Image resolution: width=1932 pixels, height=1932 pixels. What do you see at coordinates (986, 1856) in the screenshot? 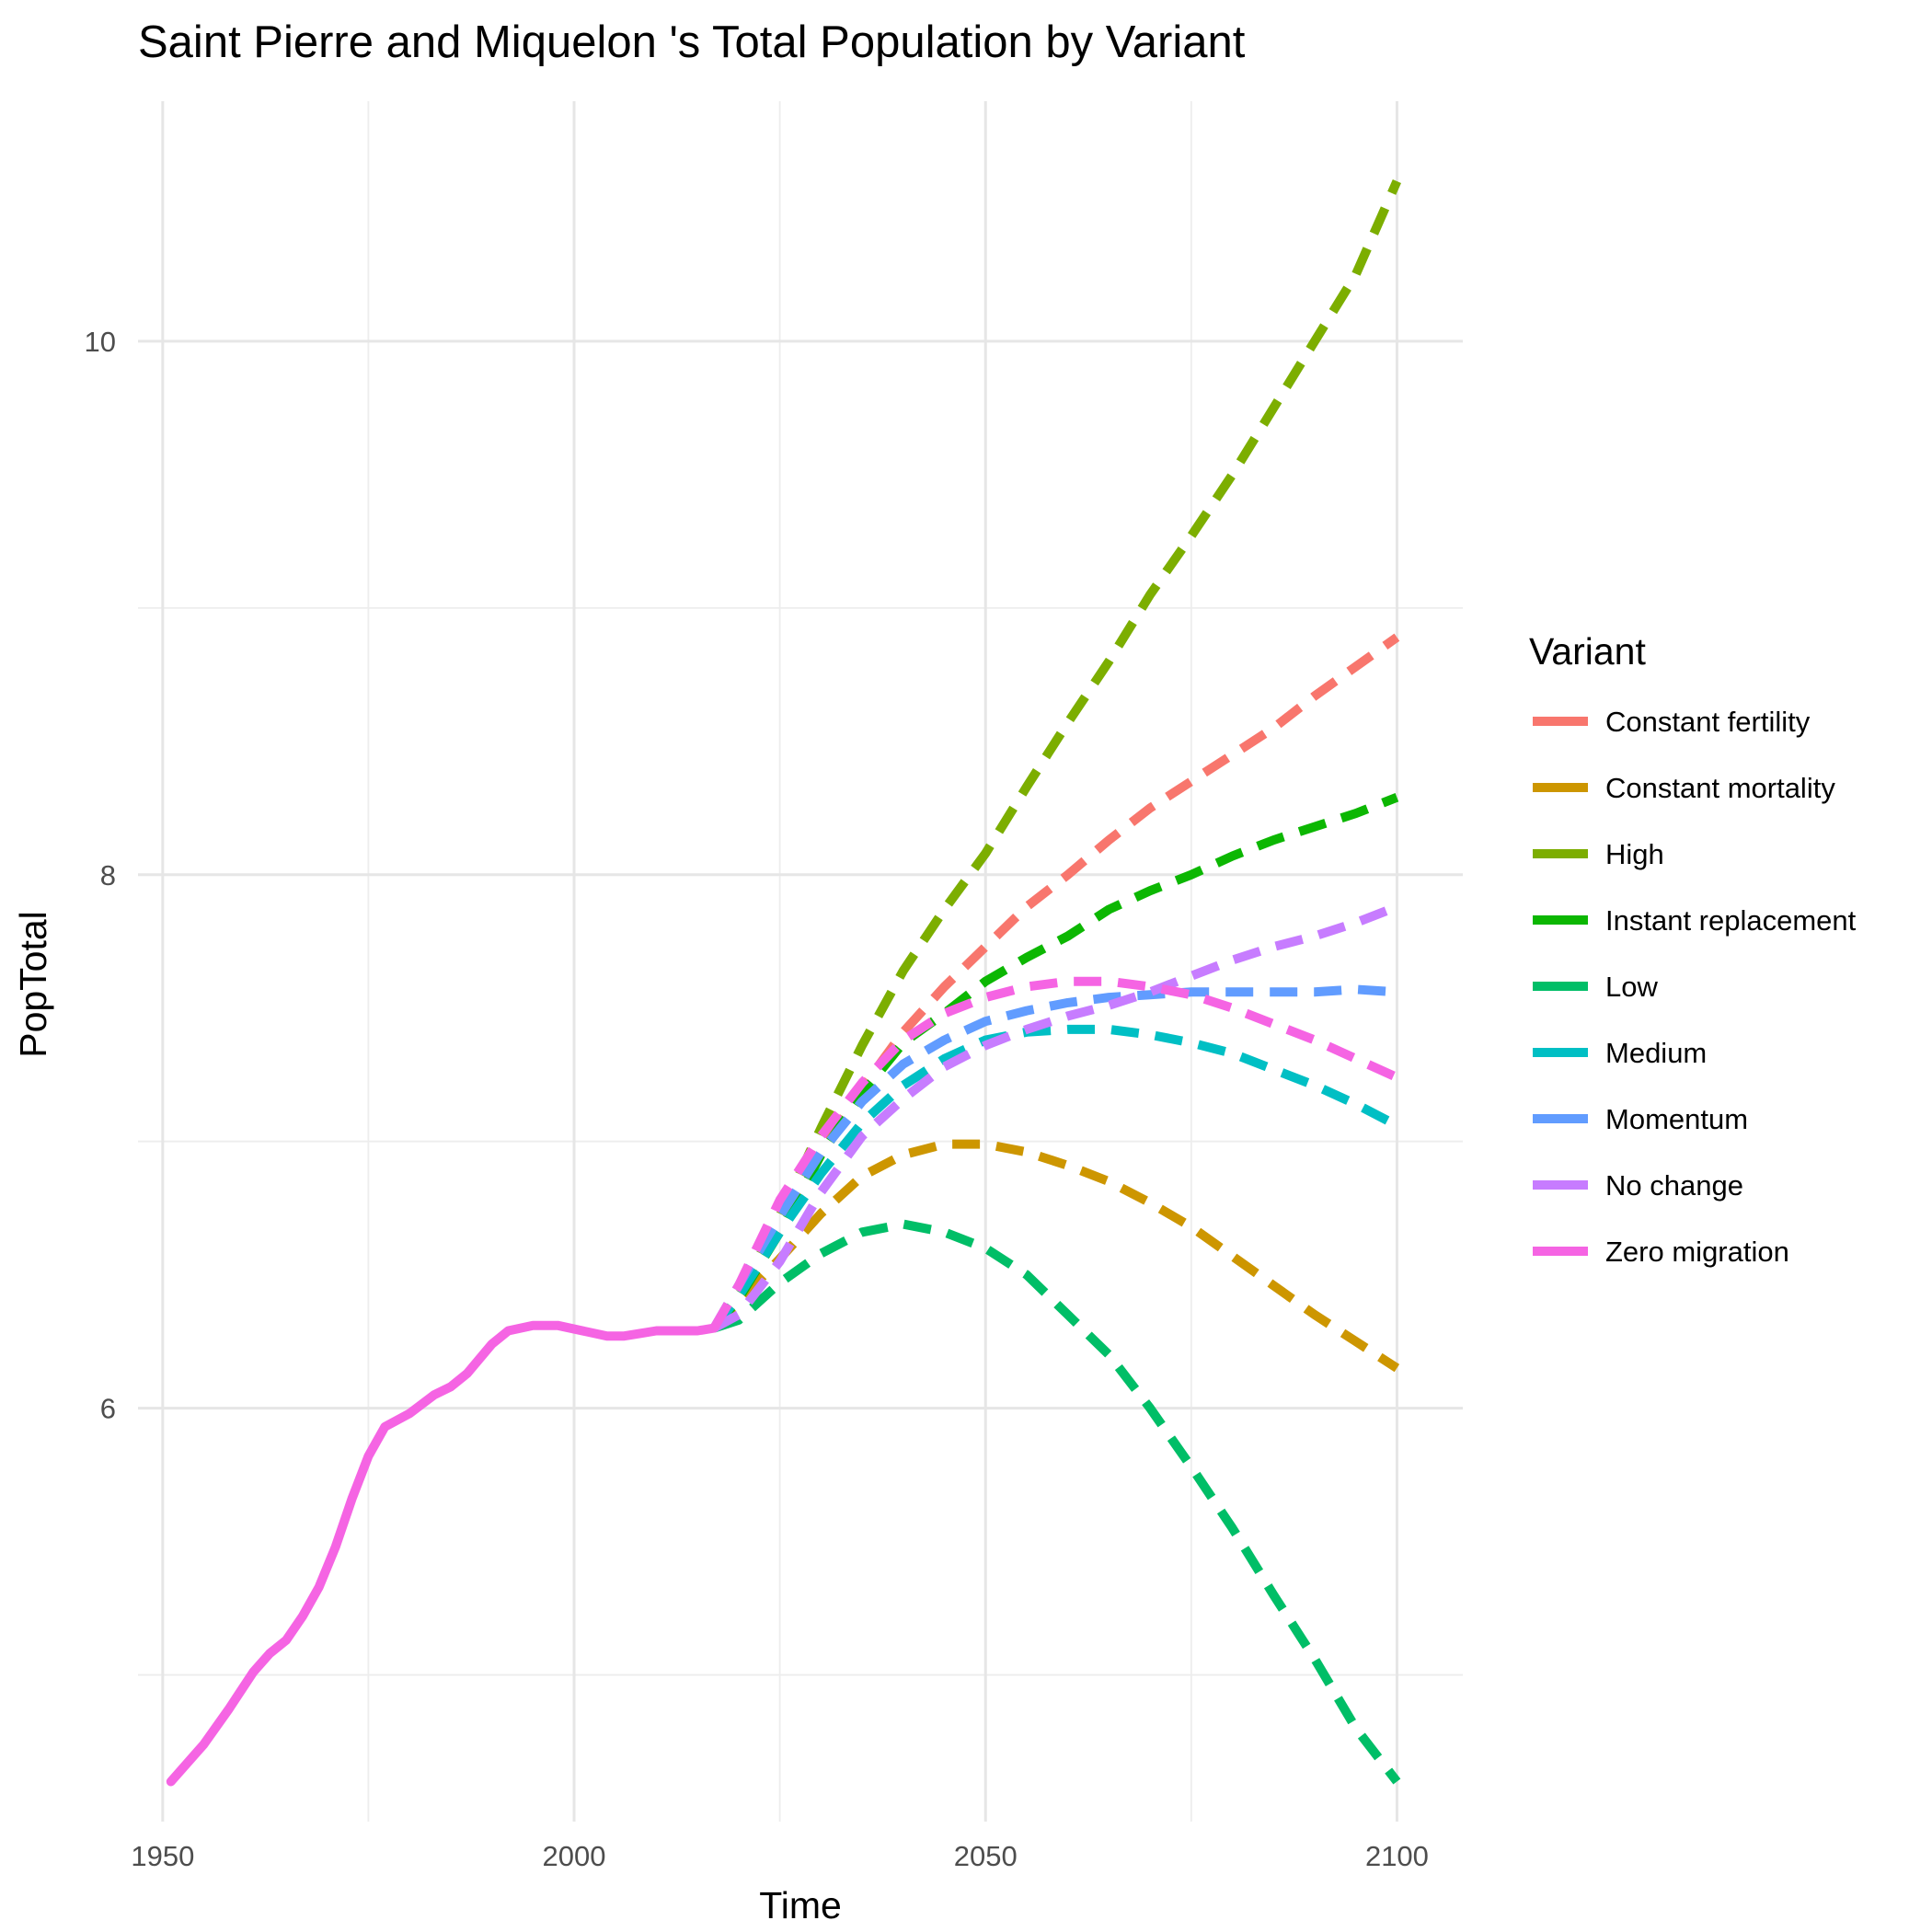
I see `x-tick-label: 2050` at bounding box center [986, 1856].